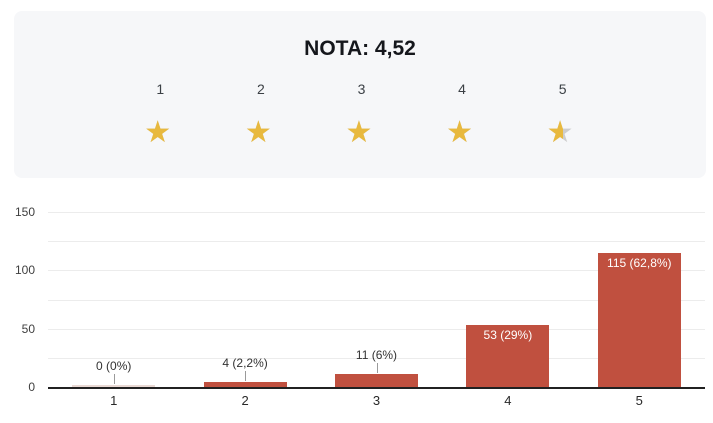 The image size is (713, 423). I want to click on y-axis-tick-label: 0, so click(31, 387).